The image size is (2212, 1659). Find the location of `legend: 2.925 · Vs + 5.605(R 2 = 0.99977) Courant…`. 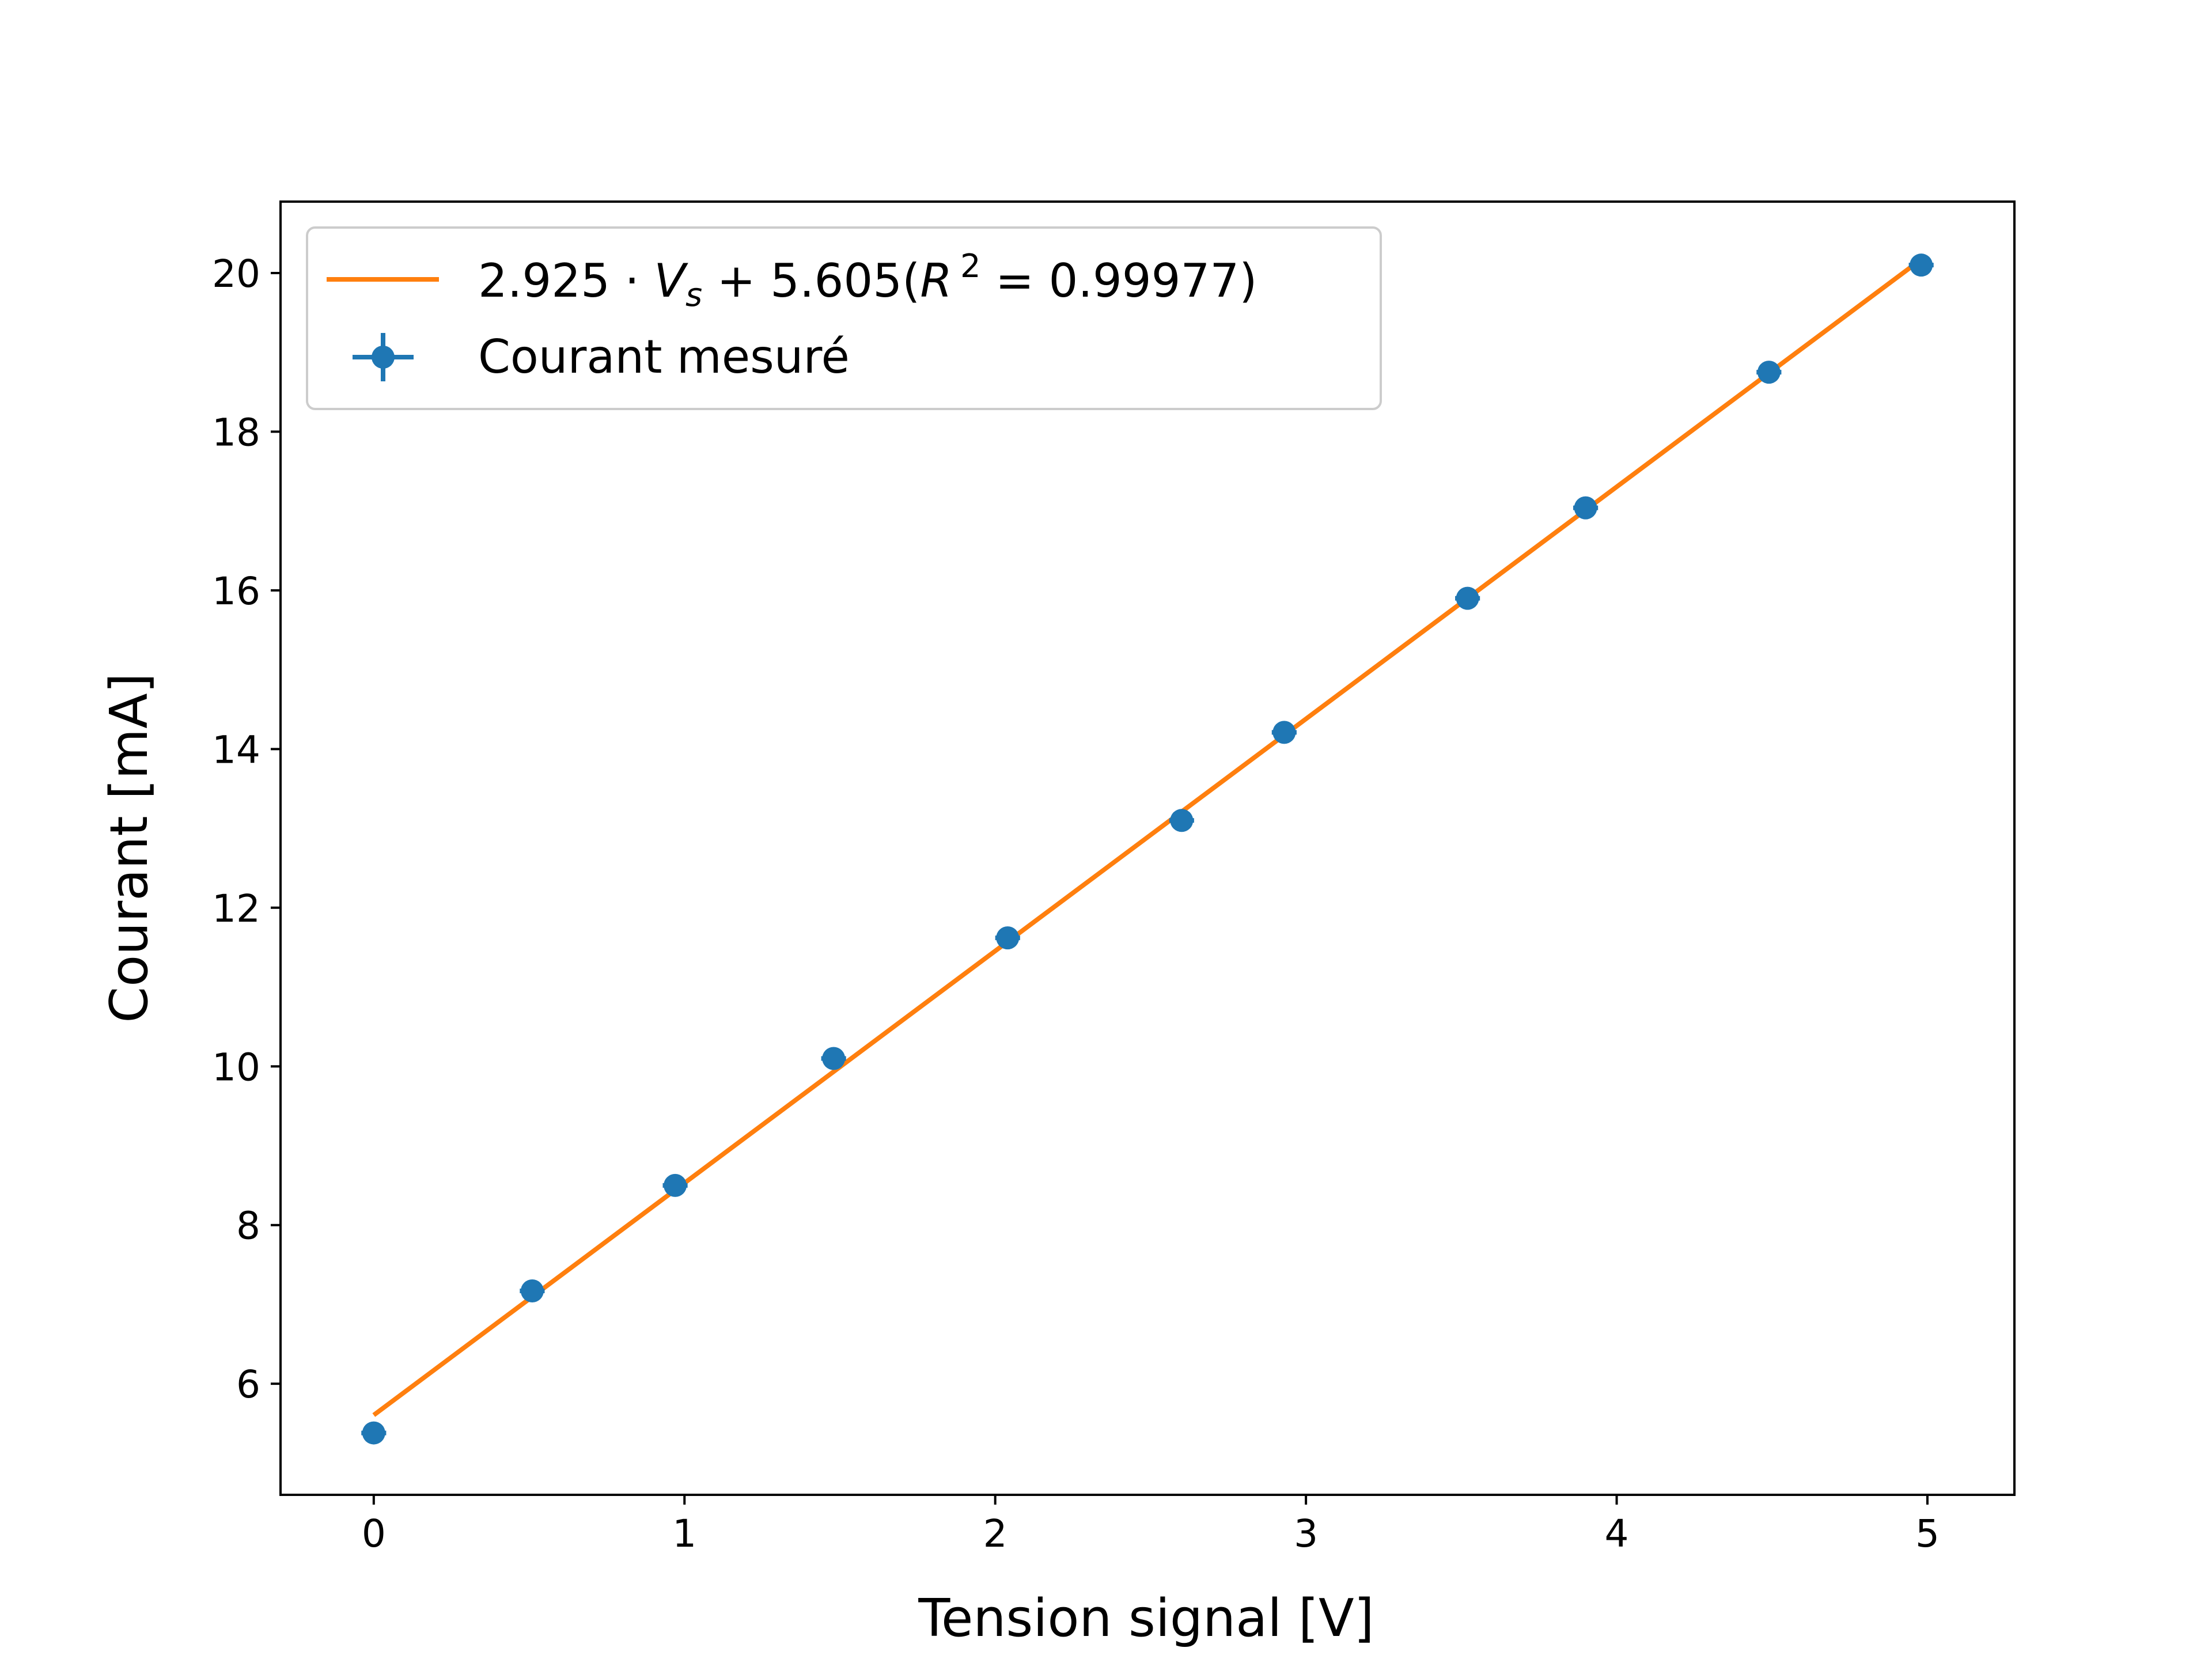

legend: 2.925 · Vs + 5.605(R 2 = 0.99977) Courant… is located at coordinates (844, 318).